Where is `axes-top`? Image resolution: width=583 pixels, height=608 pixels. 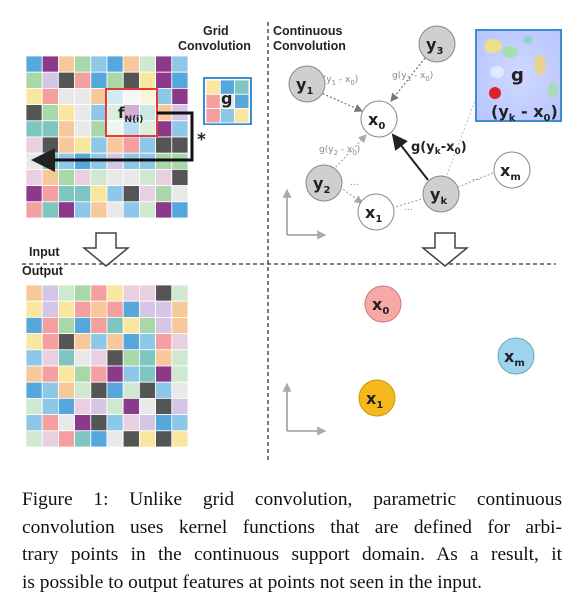
axes-top is located at coordinates (304, 214).